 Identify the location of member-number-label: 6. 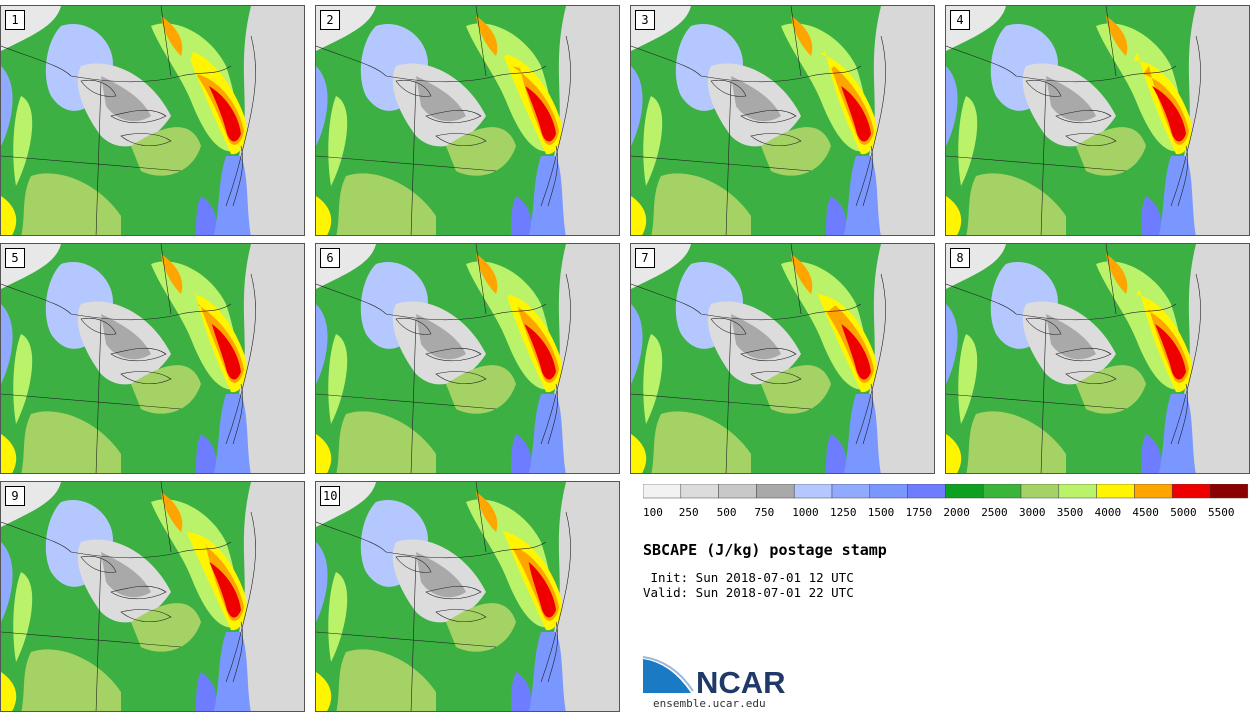
(330, 258).